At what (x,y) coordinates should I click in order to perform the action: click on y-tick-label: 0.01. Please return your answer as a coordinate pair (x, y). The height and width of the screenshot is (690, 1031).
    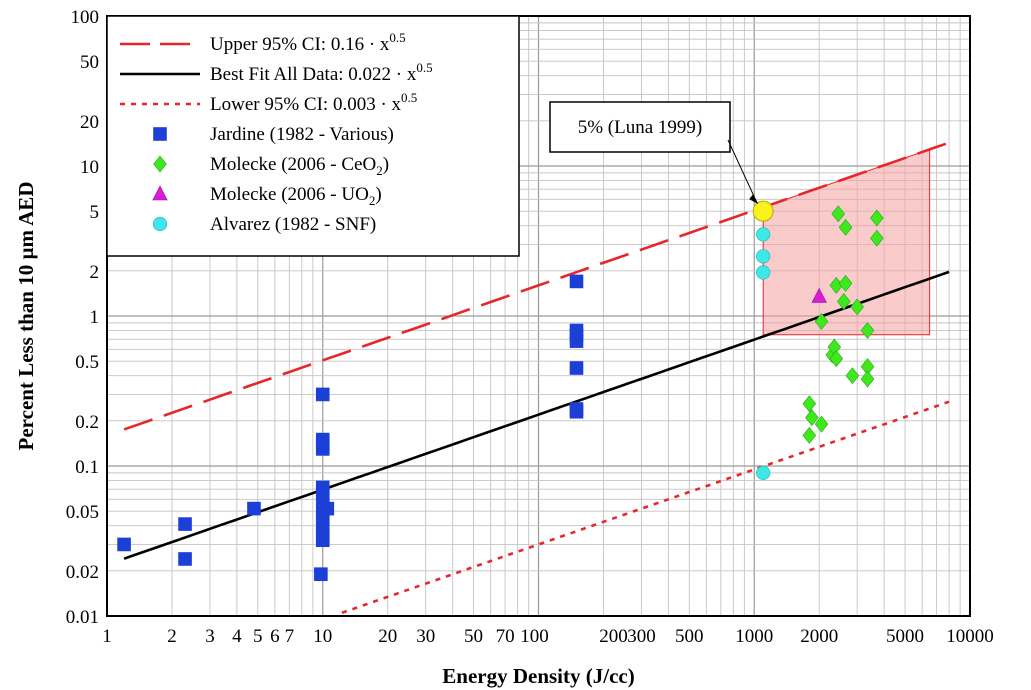
    Looking at the image, I should click on (82, 617).